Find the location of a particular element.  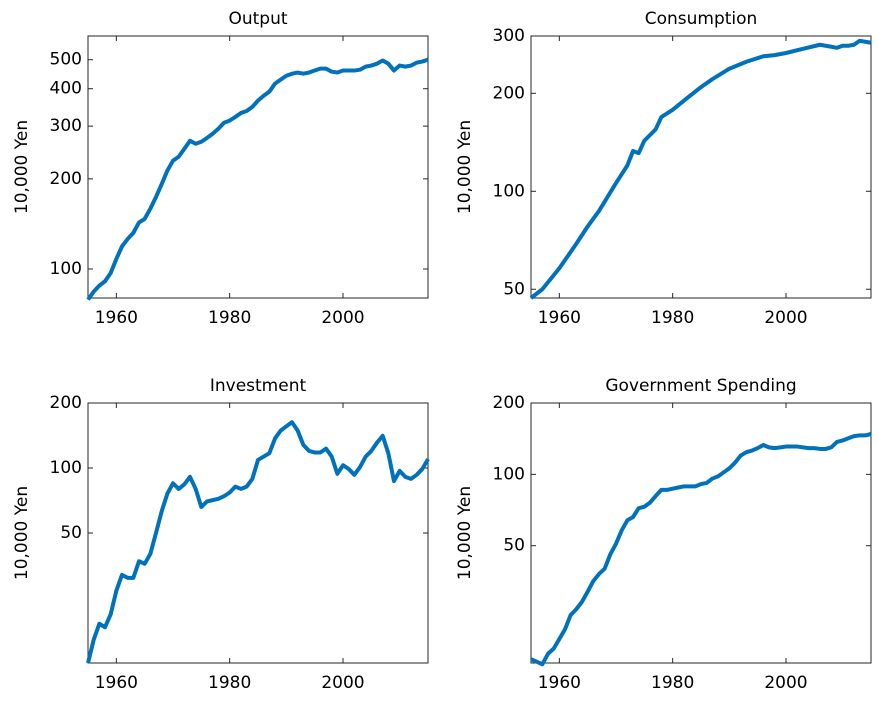

chart-title: Output is located at coordinates (257, 19).